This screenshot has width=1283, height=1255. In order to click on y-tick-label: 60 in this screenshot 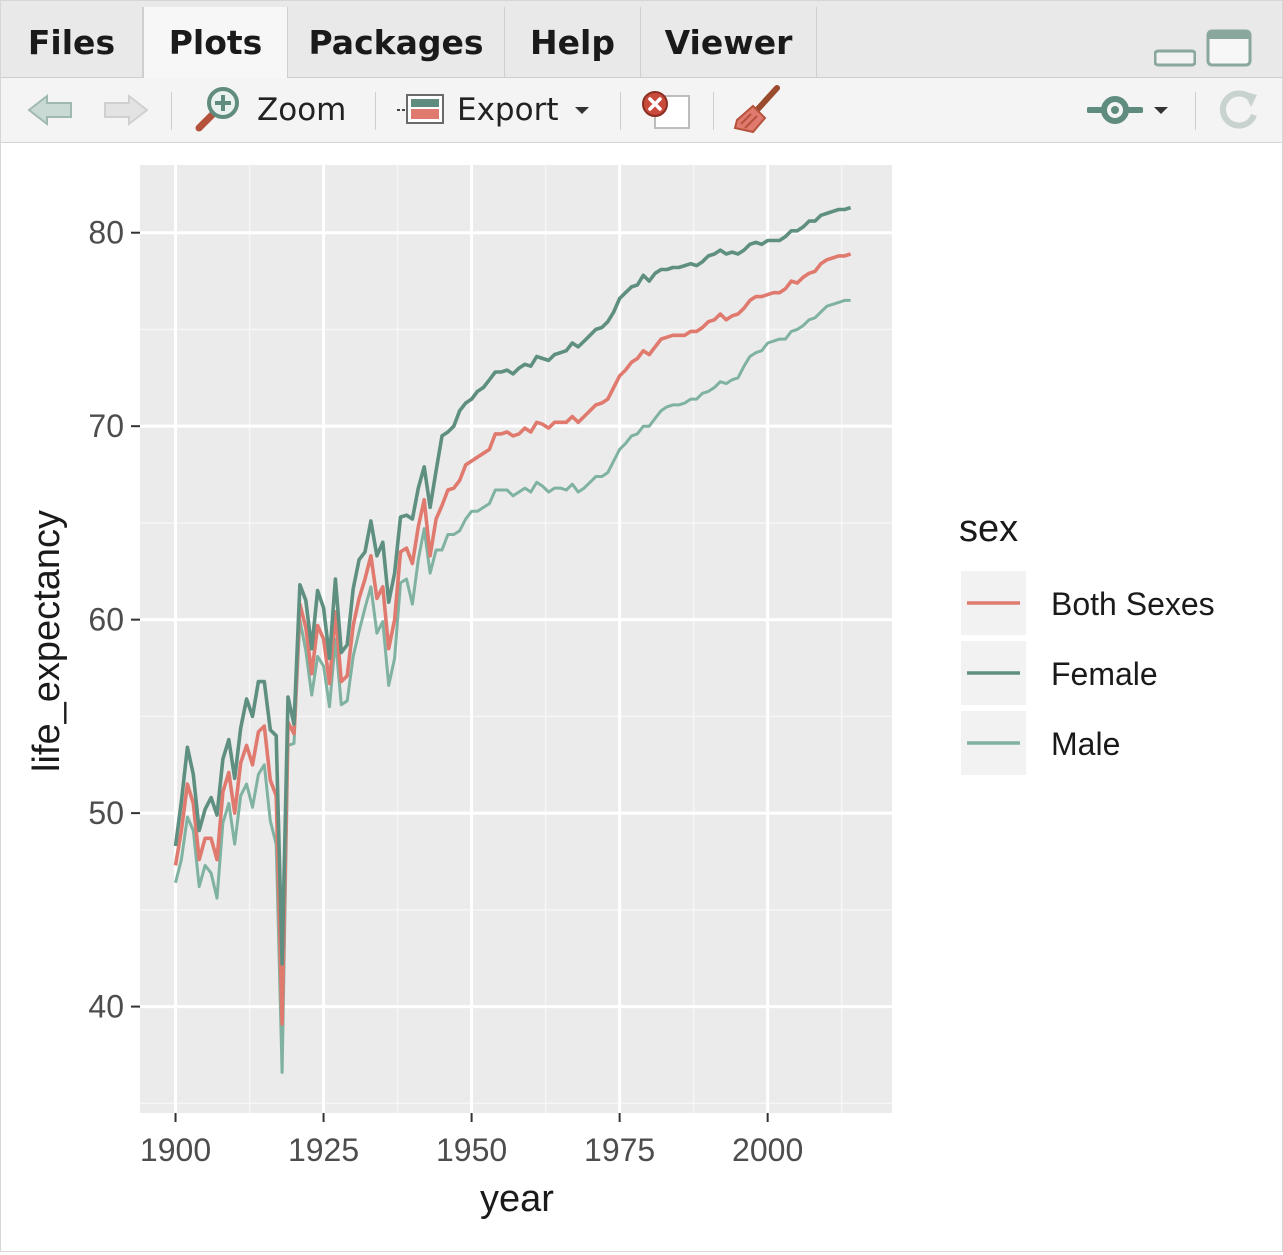, I will do `click(106, 620)`.